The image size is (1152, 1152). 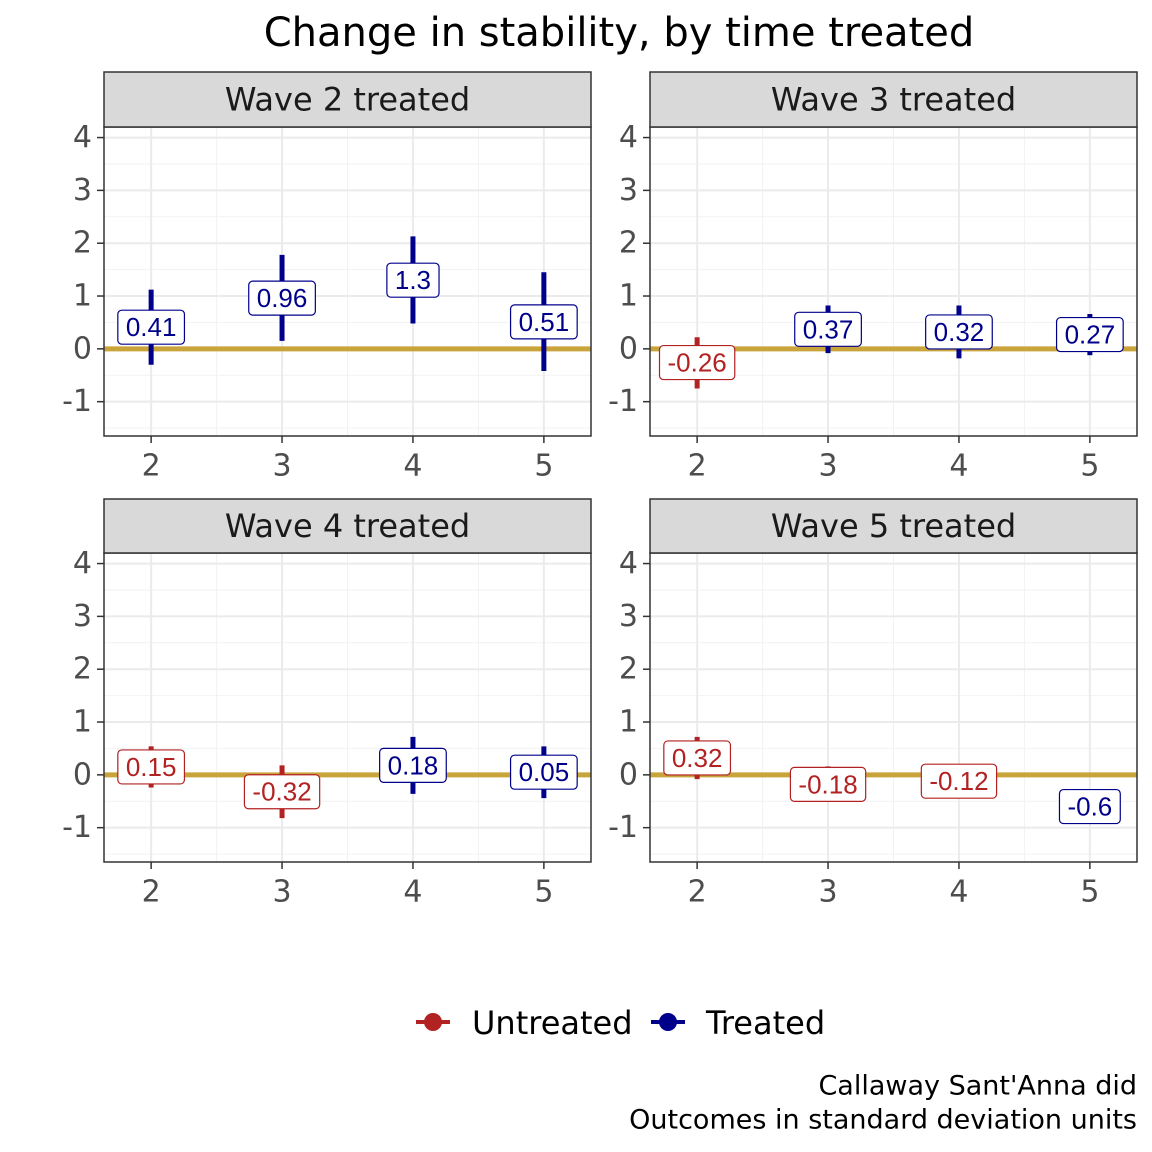 I want to click on legend-label: Treated, so click(x=765, y=1023).